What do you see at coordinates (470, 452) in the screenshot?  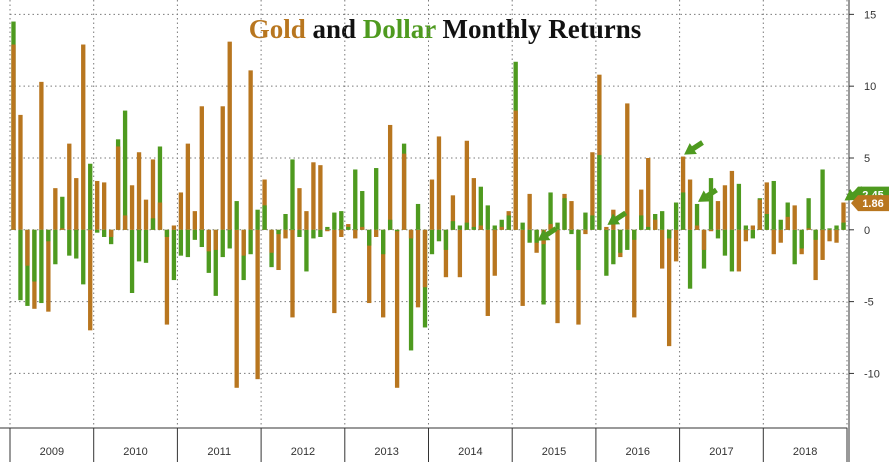 I see `year-label: 2014` at bounding box center [470, 452].